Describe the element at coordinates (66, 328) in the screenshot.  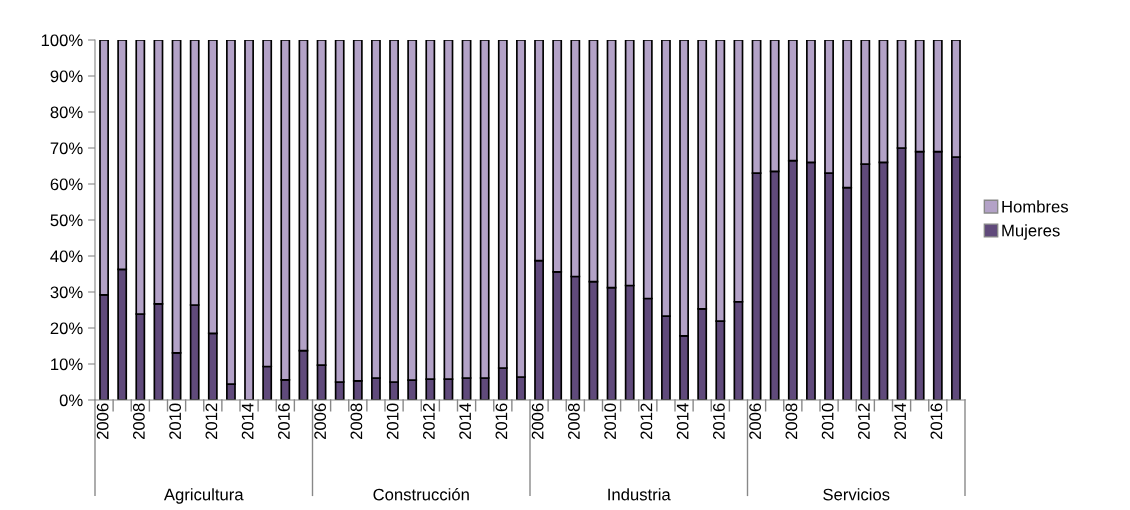
I see `y-tick-label: 20%` at that location.